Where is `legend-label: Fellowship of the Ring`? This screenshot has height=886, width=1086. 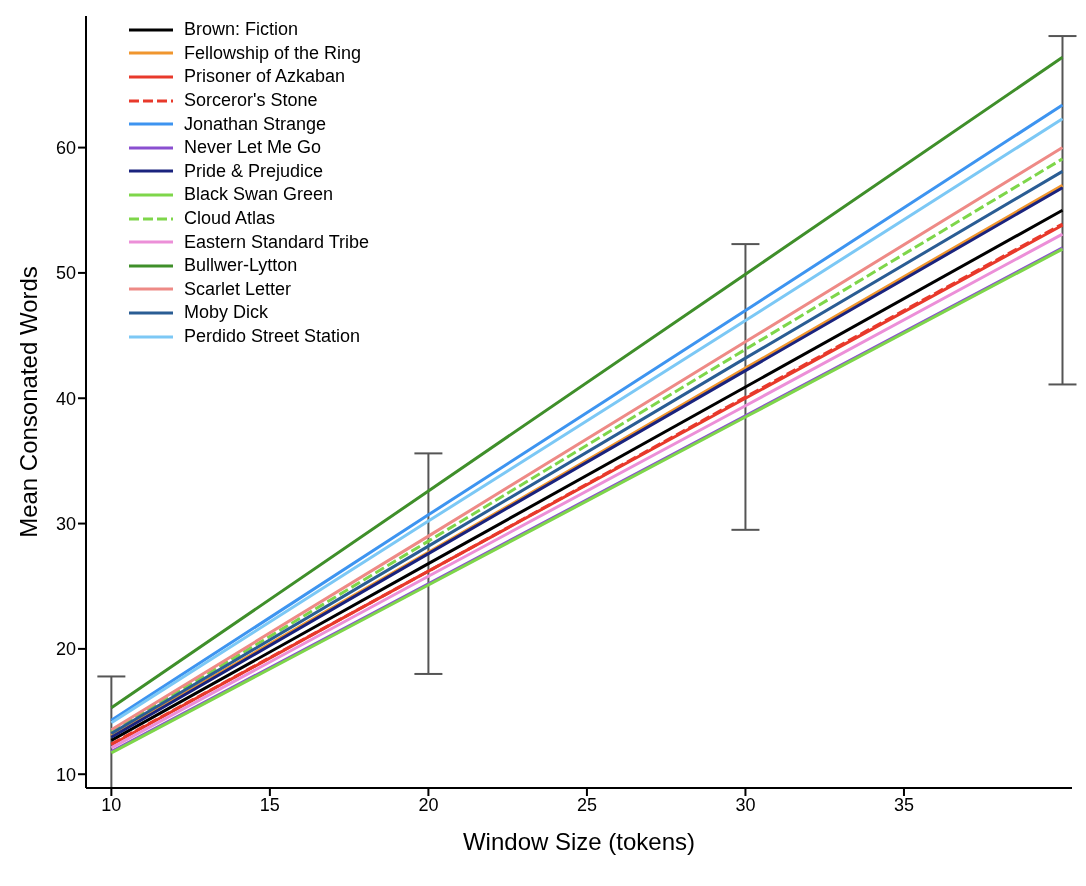
legend-label: Fellowship of the Ring is located at coordinates (273, 53).